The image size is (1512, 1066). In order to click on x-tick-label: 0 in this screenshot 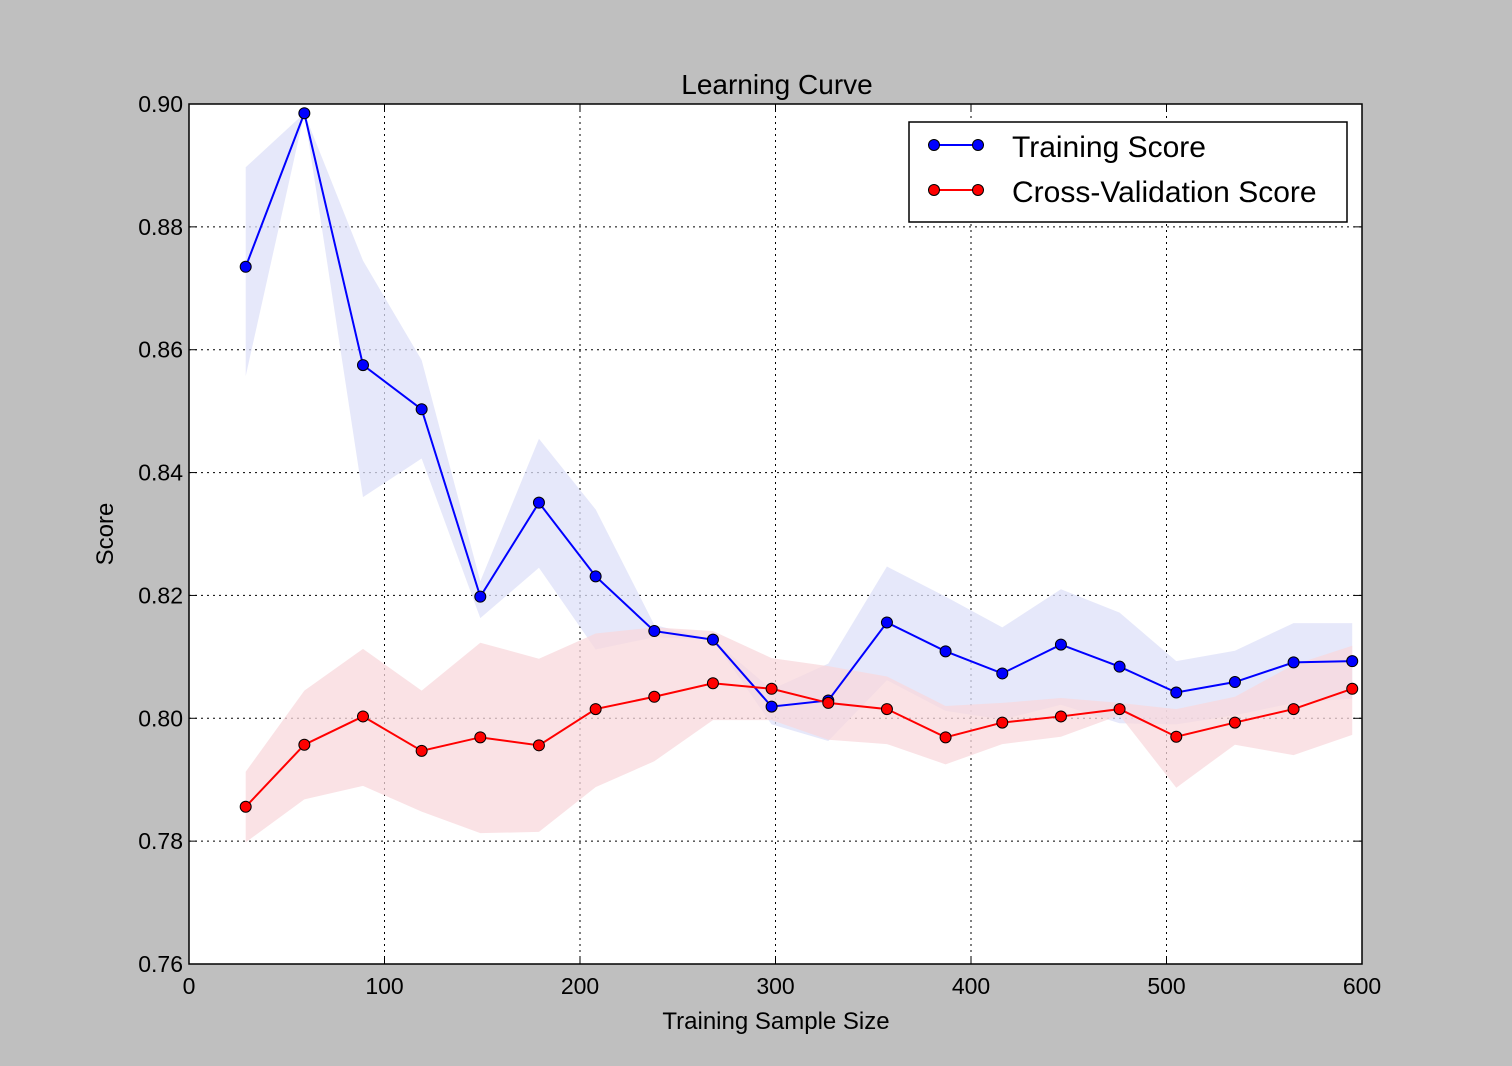, I will do `click(189, 986)`.